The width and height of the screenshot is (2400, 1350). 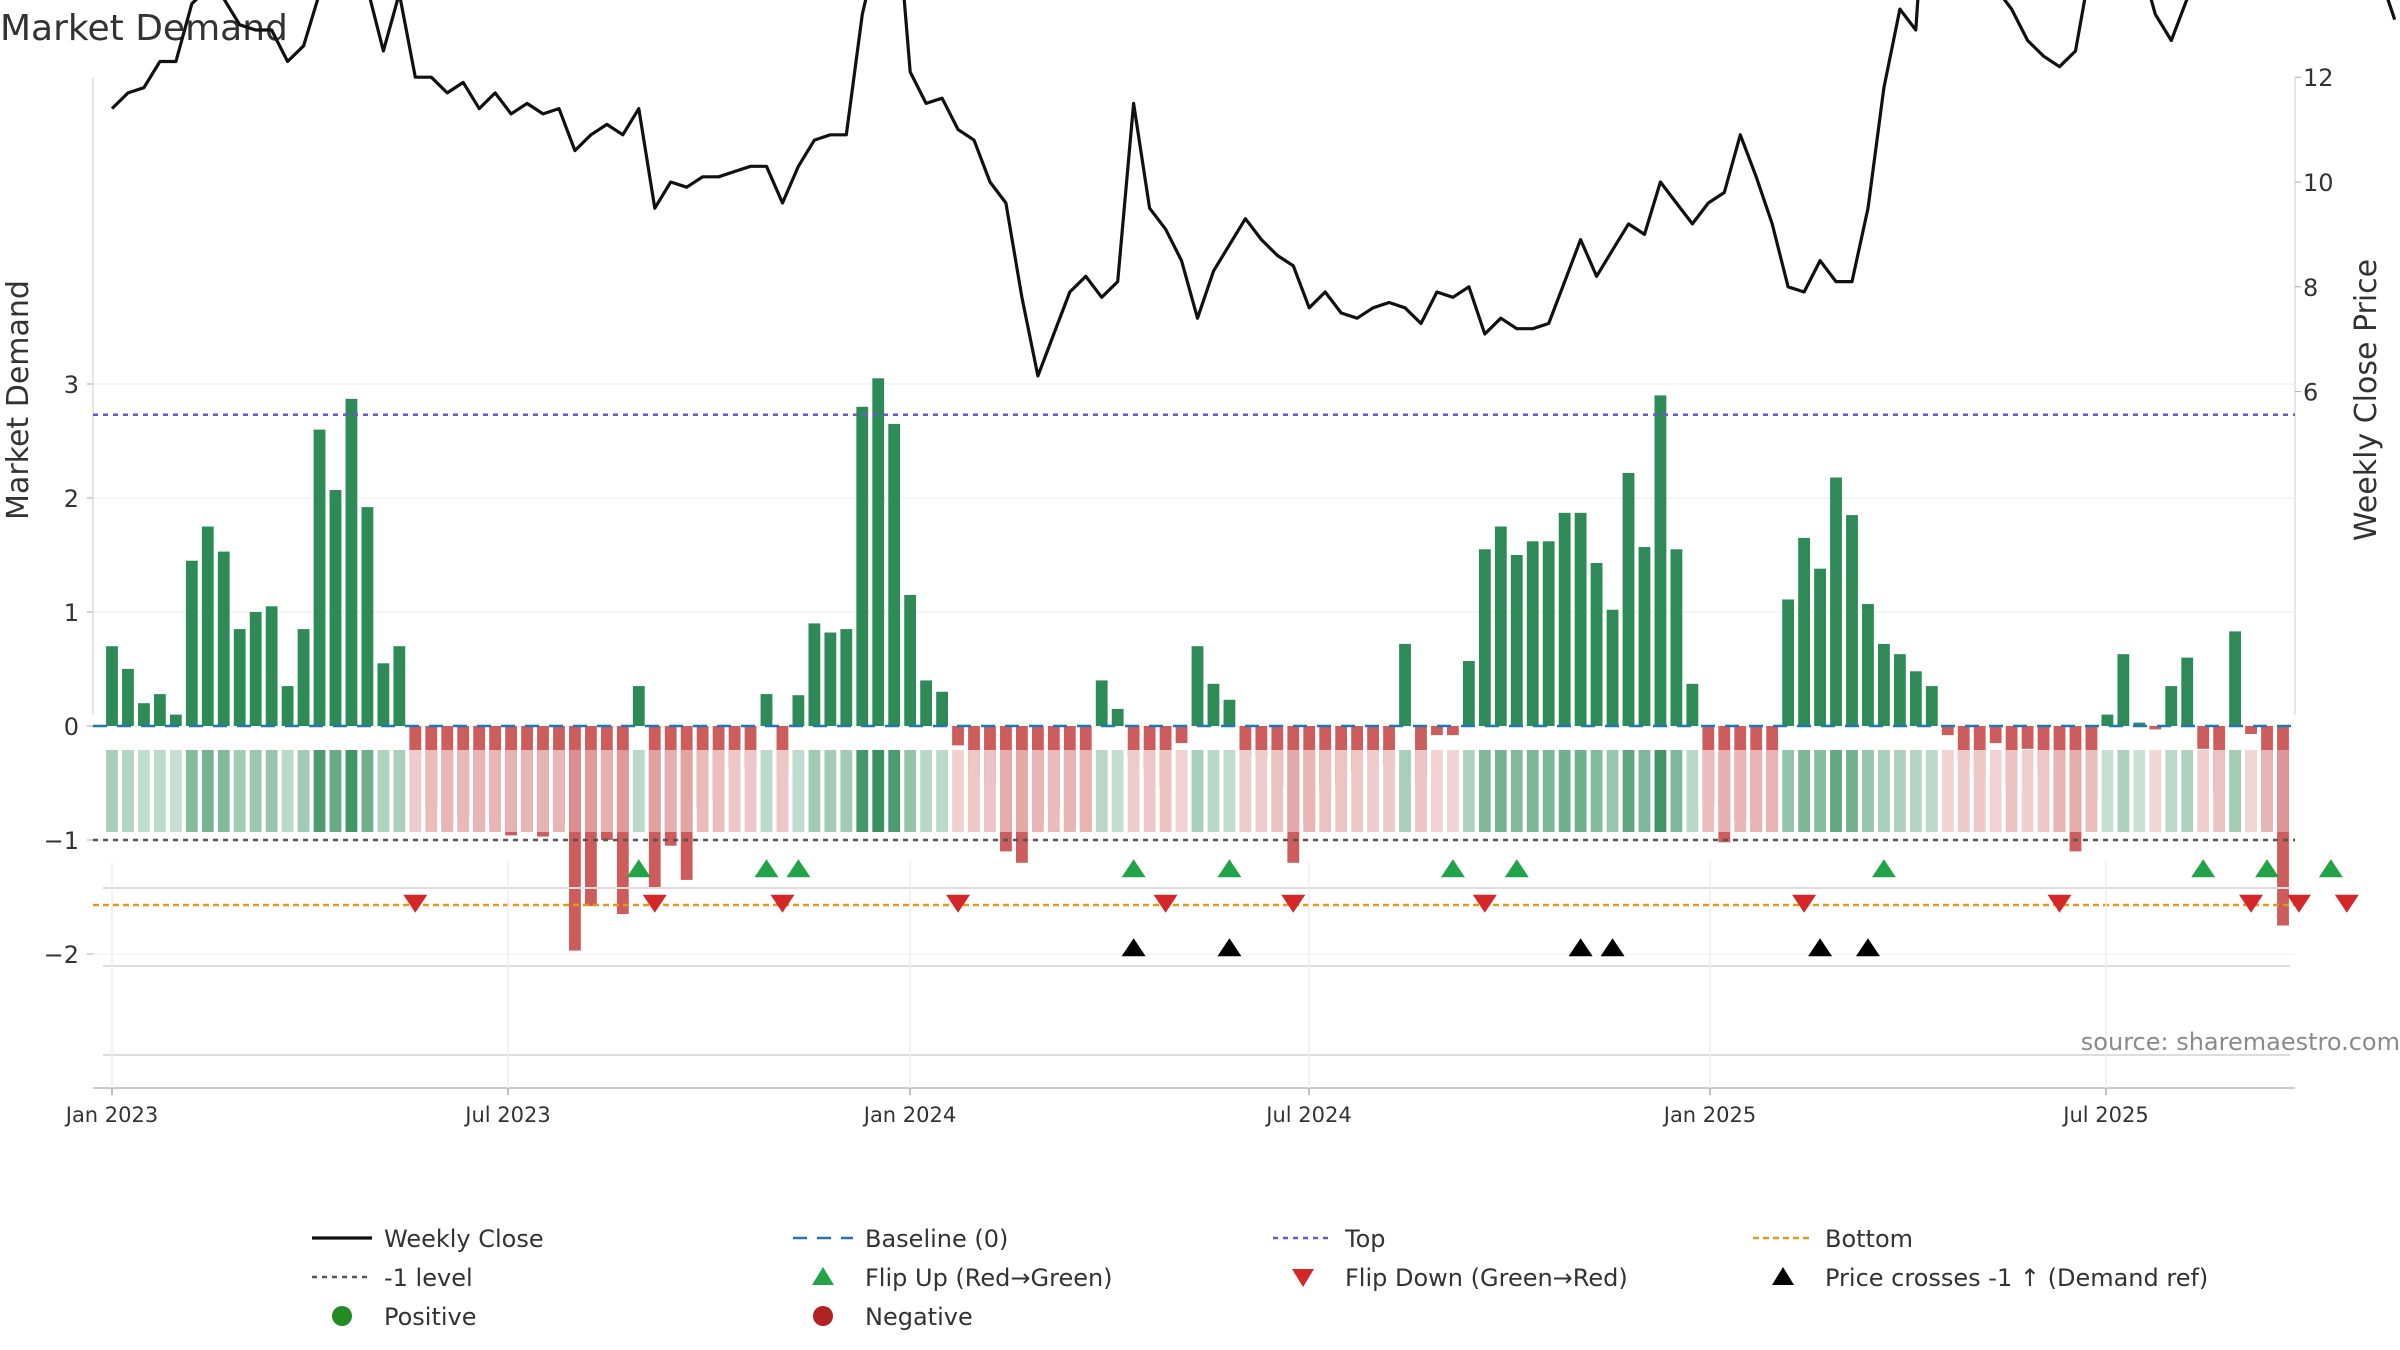 What do you see at coordinates (1329, 1239) in the screenshot?
I see `legend-top: Top` at bounding box center [1329, 1239].